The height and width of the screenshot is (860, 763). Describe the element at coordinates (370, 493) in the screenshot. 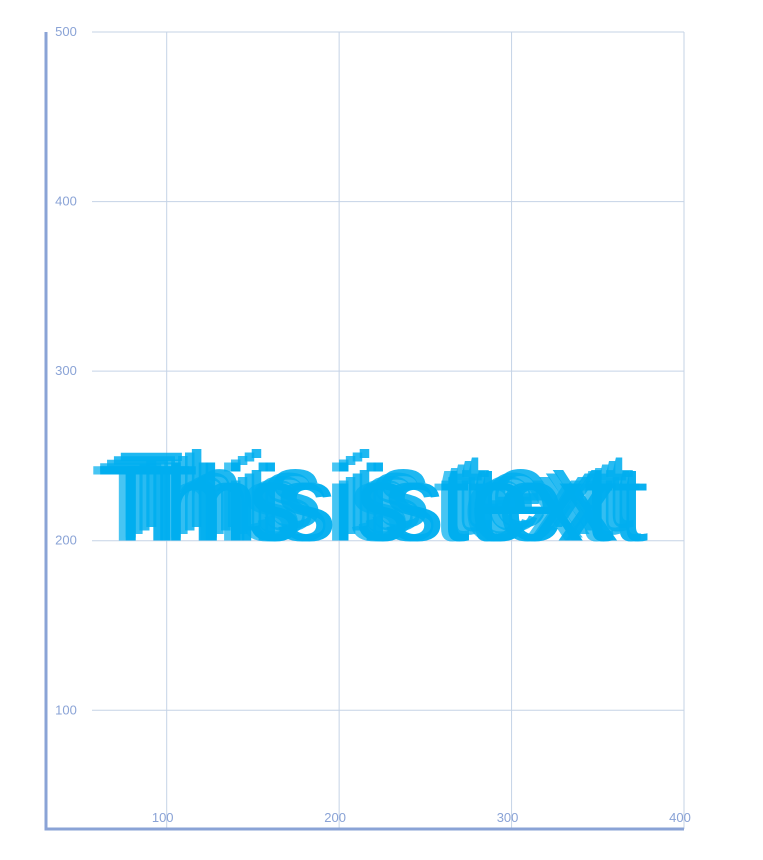

I see `text-mark-3: This is text` at that location.